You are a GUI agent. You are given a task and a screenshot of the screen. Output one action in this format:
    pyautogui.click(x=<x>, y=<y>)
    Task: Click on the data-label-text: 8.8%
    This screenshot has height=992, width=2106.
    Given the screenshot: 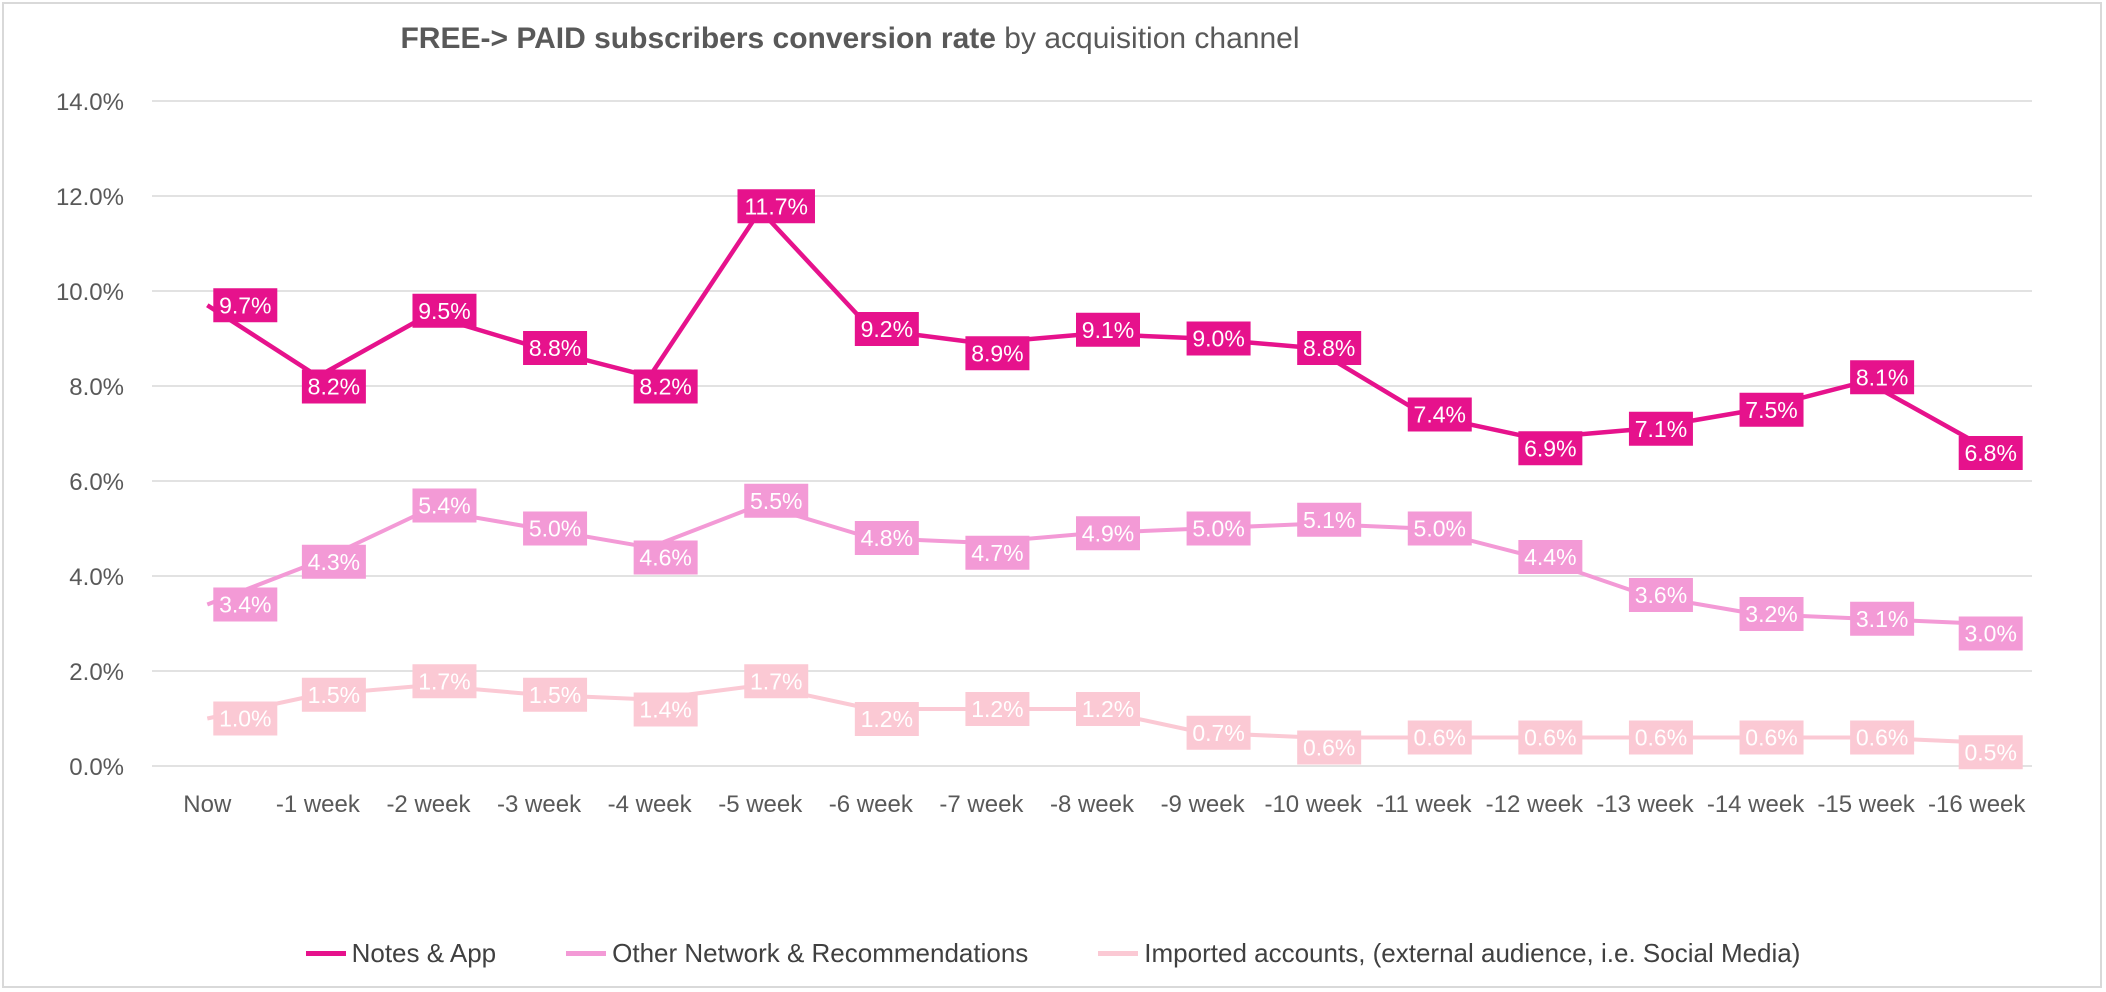 What is the action you would take?
    pyautogui.click(x=555, y=348)
    